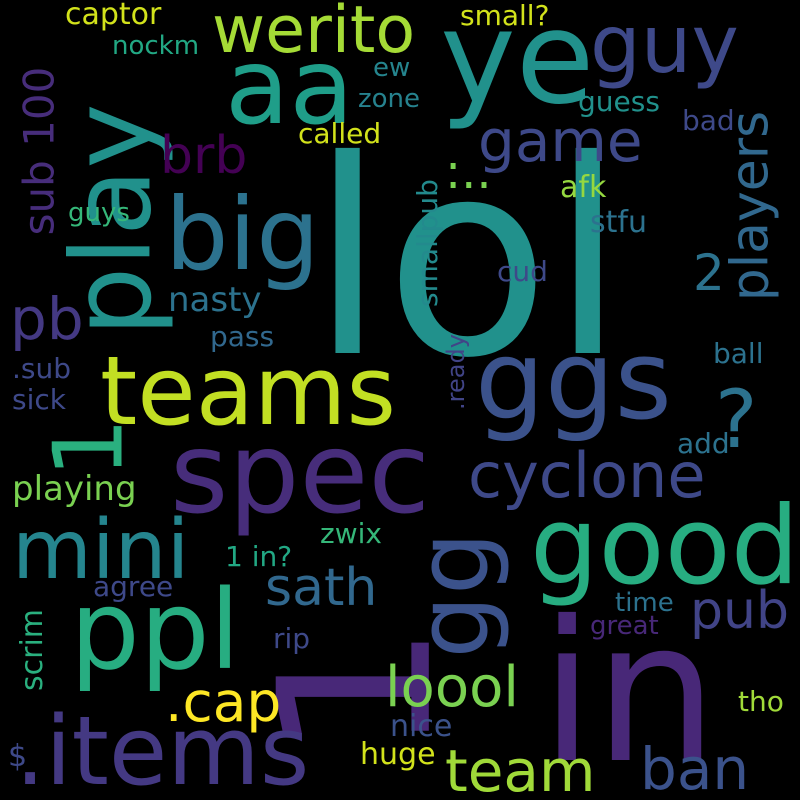 This screenshot has width=800, height=800. What do you see at coordinates (223, 702) in the screenshot?
I see `word-cap: .cap` at bounding box center [223, 702].